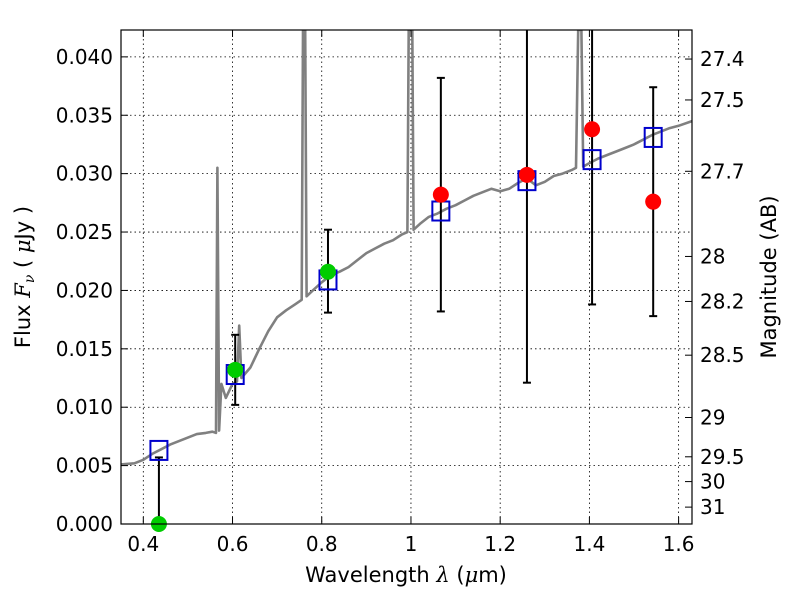 The width and height of the screenshot is (800, 600). What do you see at coordinates (722, 457) in the screenshot?
I see `y2-tick-label: 29.5` at bounding box center [722, 457].